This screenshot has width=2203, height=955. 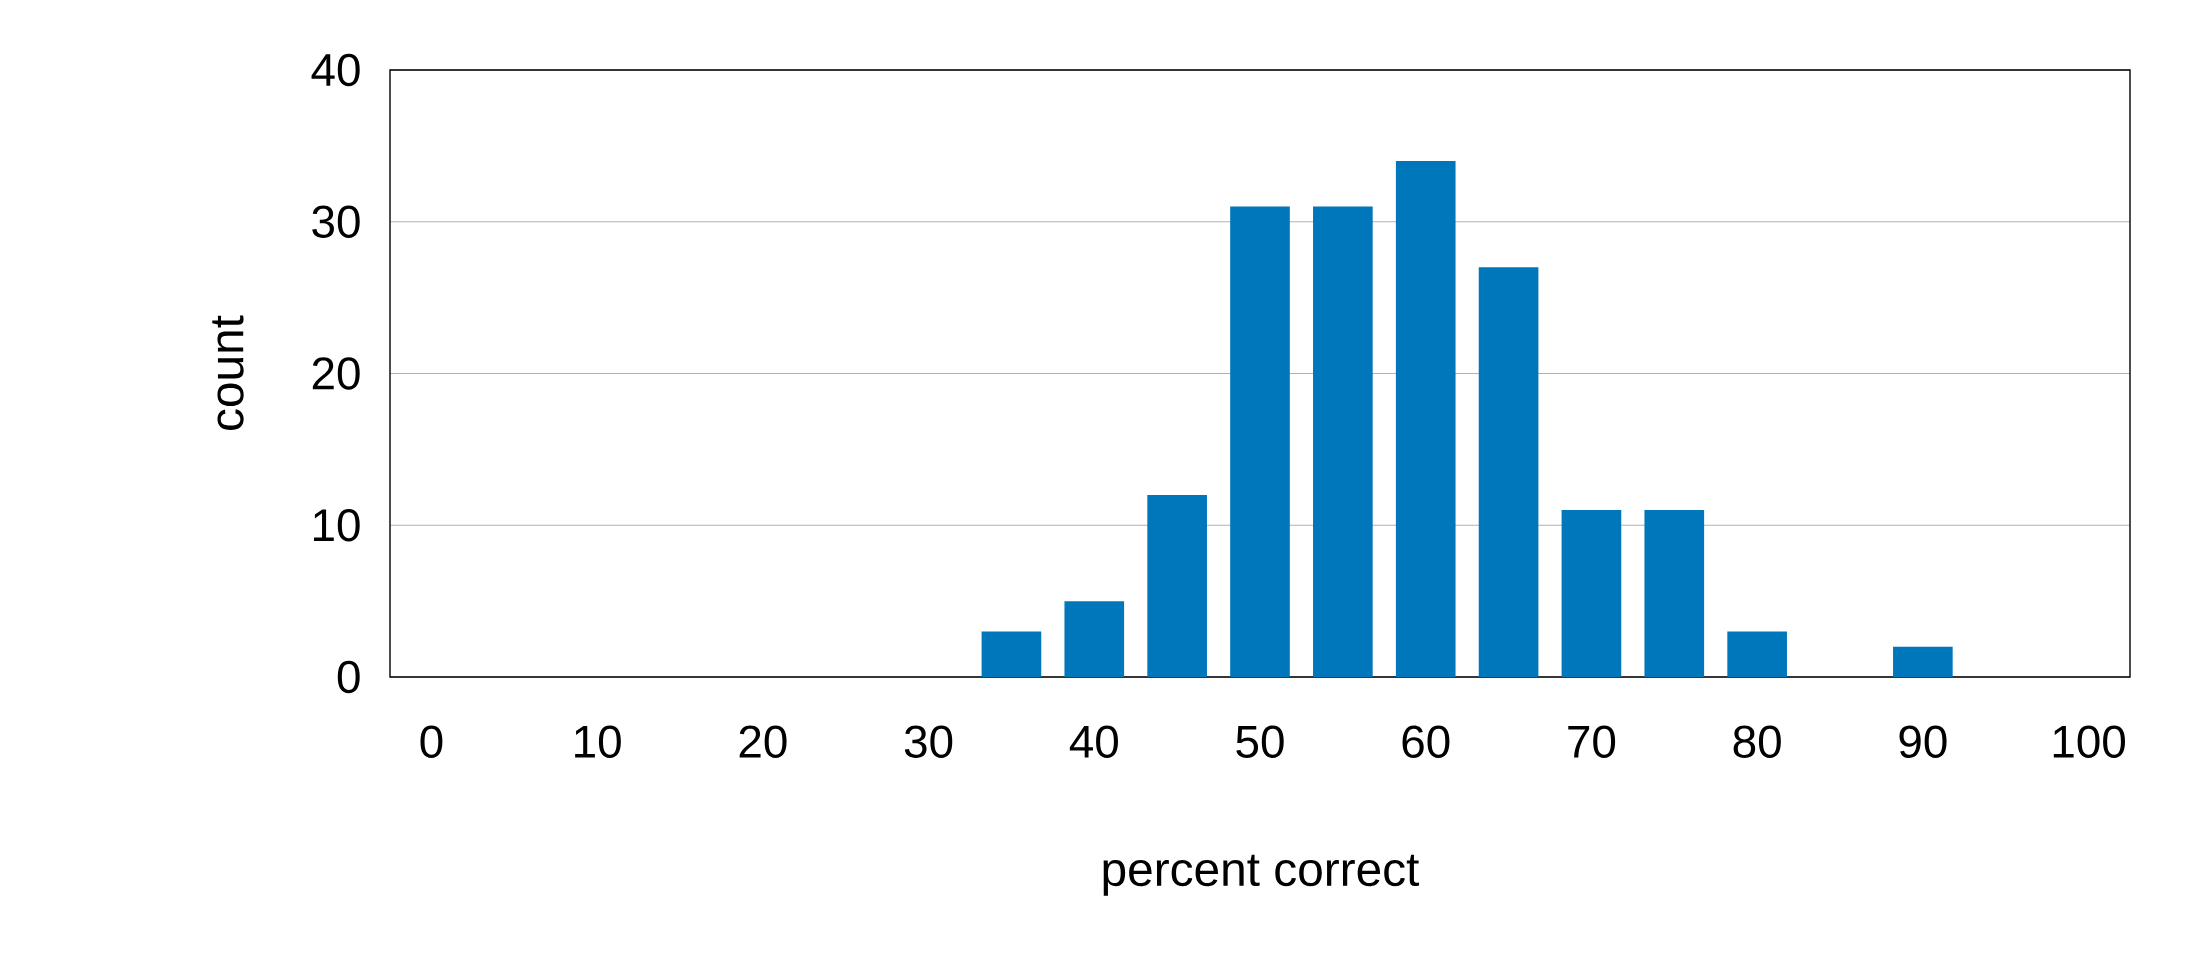 I want to click on x-axis-title: percent correct, so click(x=1261, y=875).